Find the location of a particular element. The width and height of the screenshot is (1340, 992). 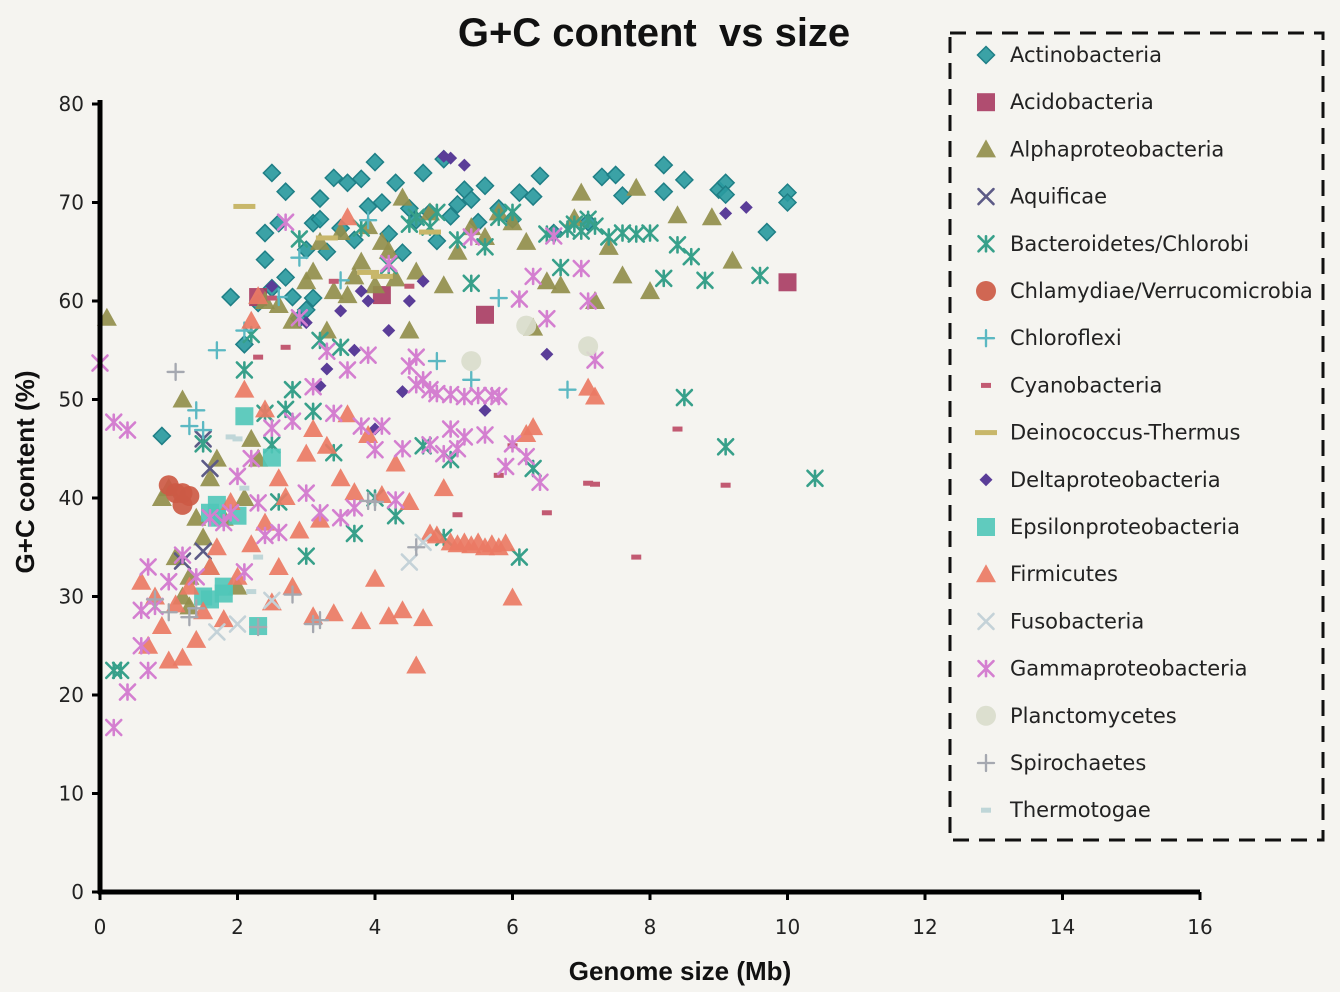

legend-item-thermotogae: Thermotogae is located at coordinates (1066, 810).